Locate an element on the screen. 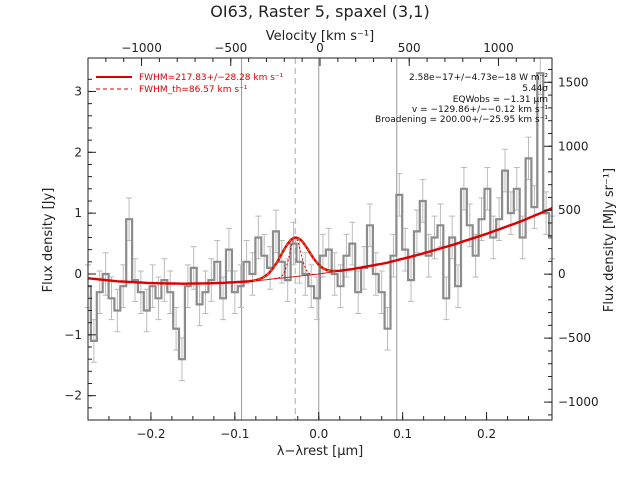  top-tick-label: −1000 is located at coordinates (141, 48).